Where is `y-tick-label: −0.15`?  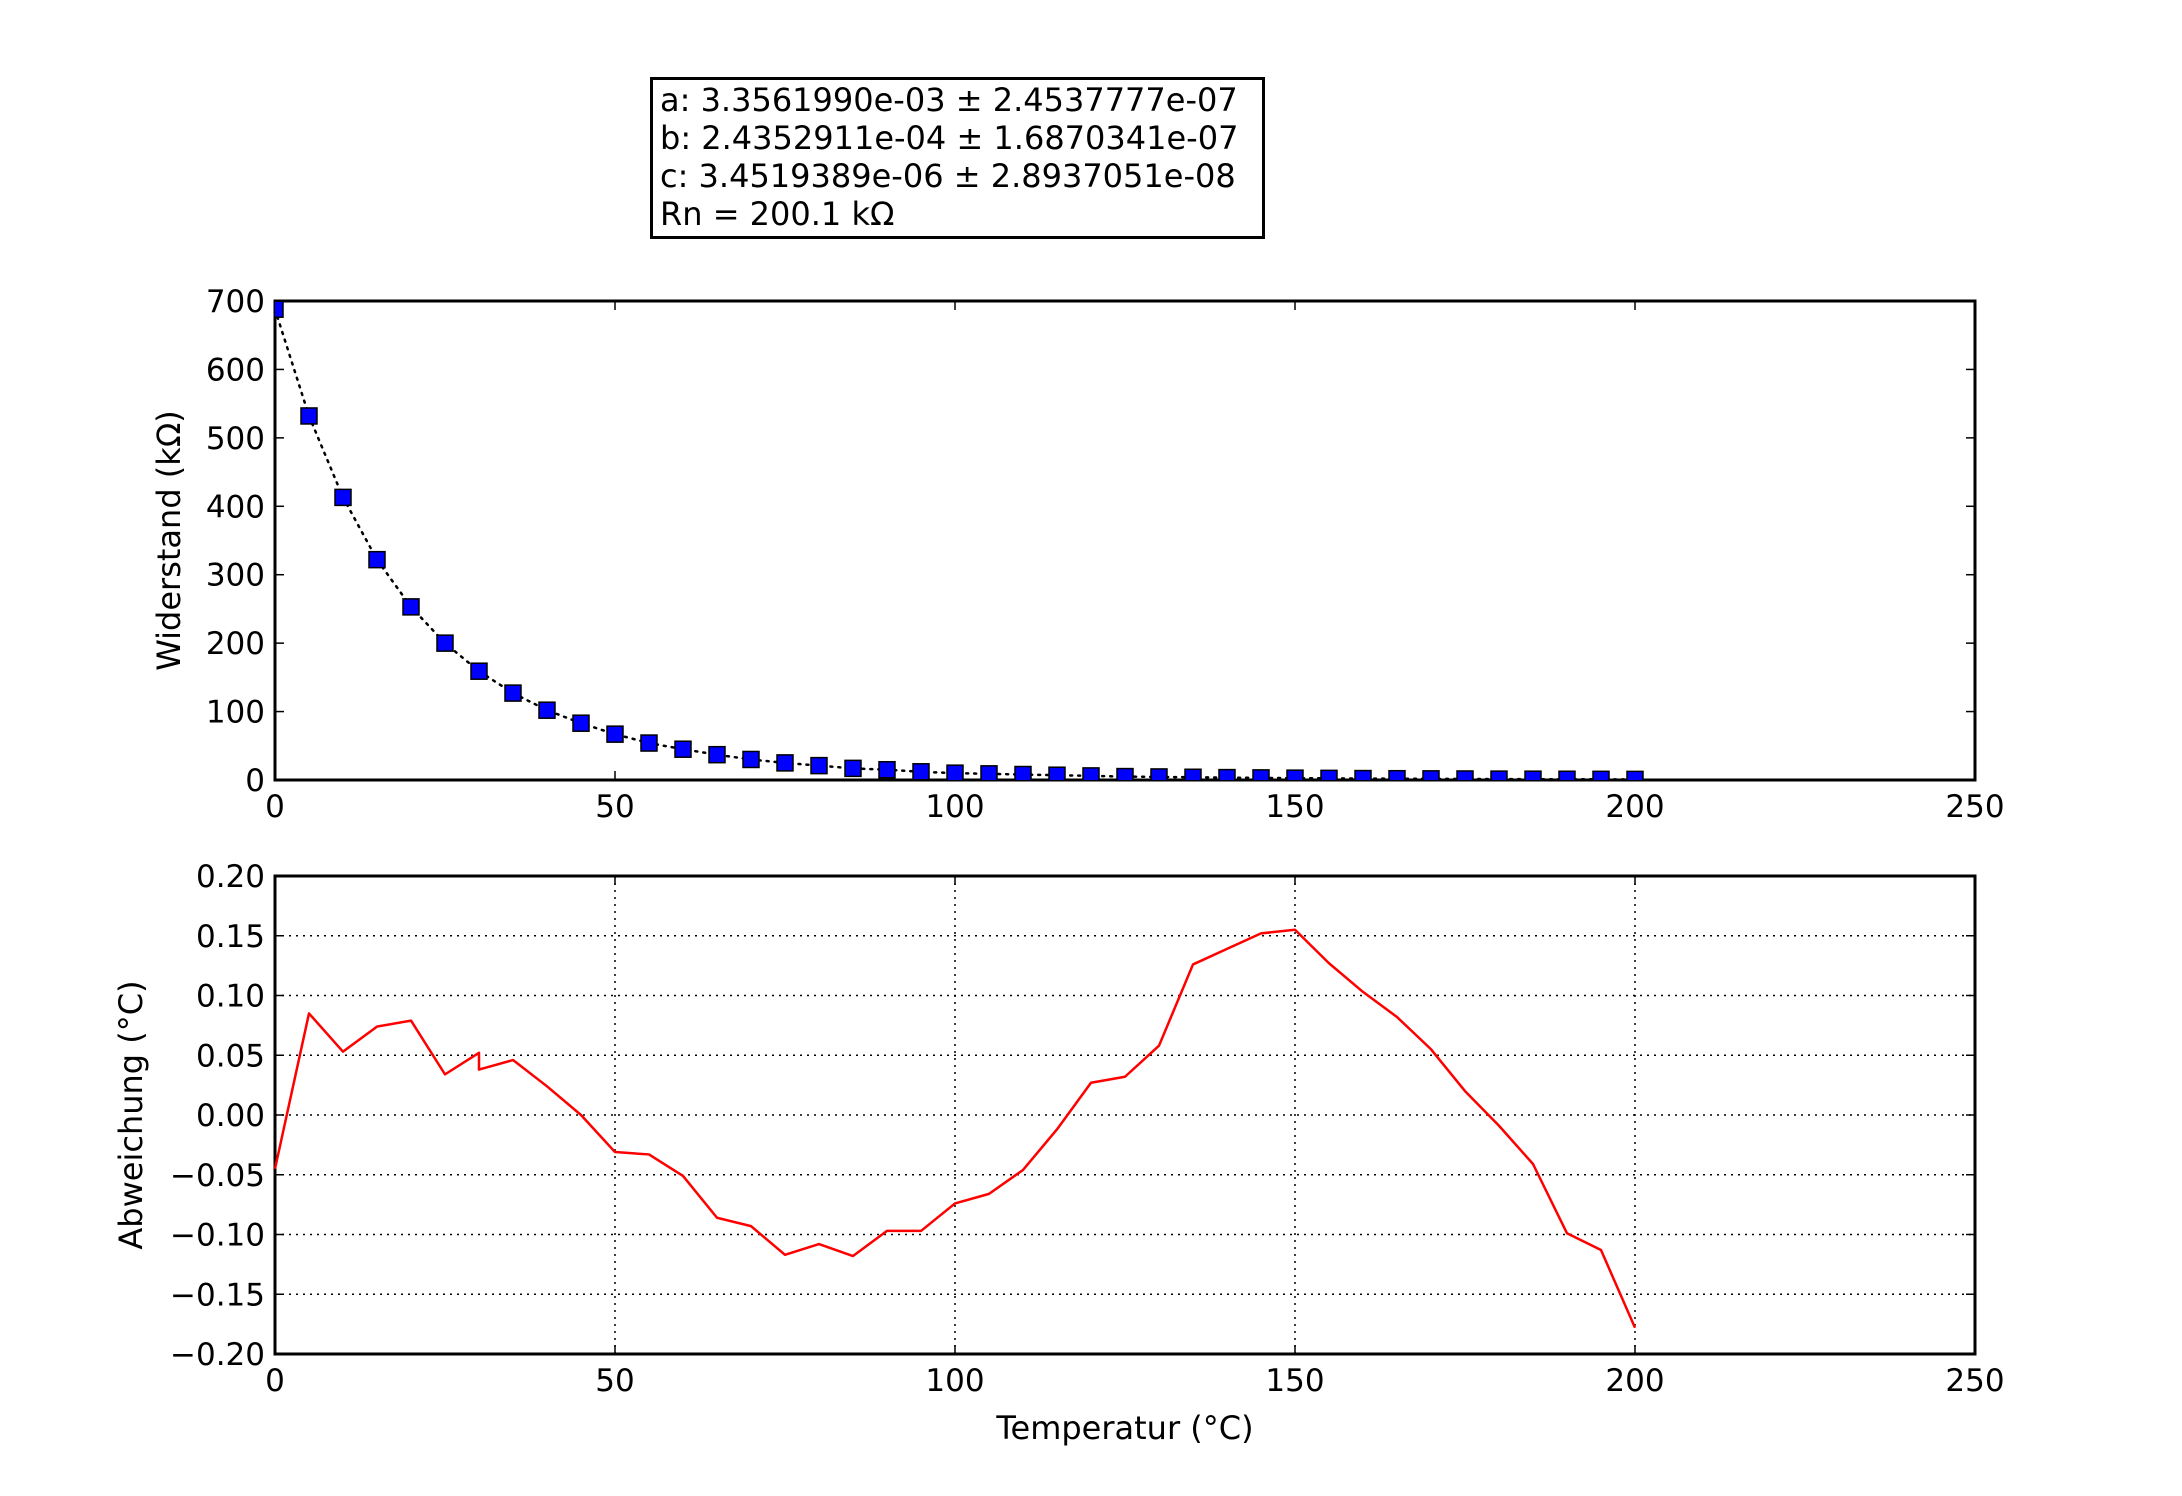 y-tick-label: −0.15 is located at coordinates (217, 1295).